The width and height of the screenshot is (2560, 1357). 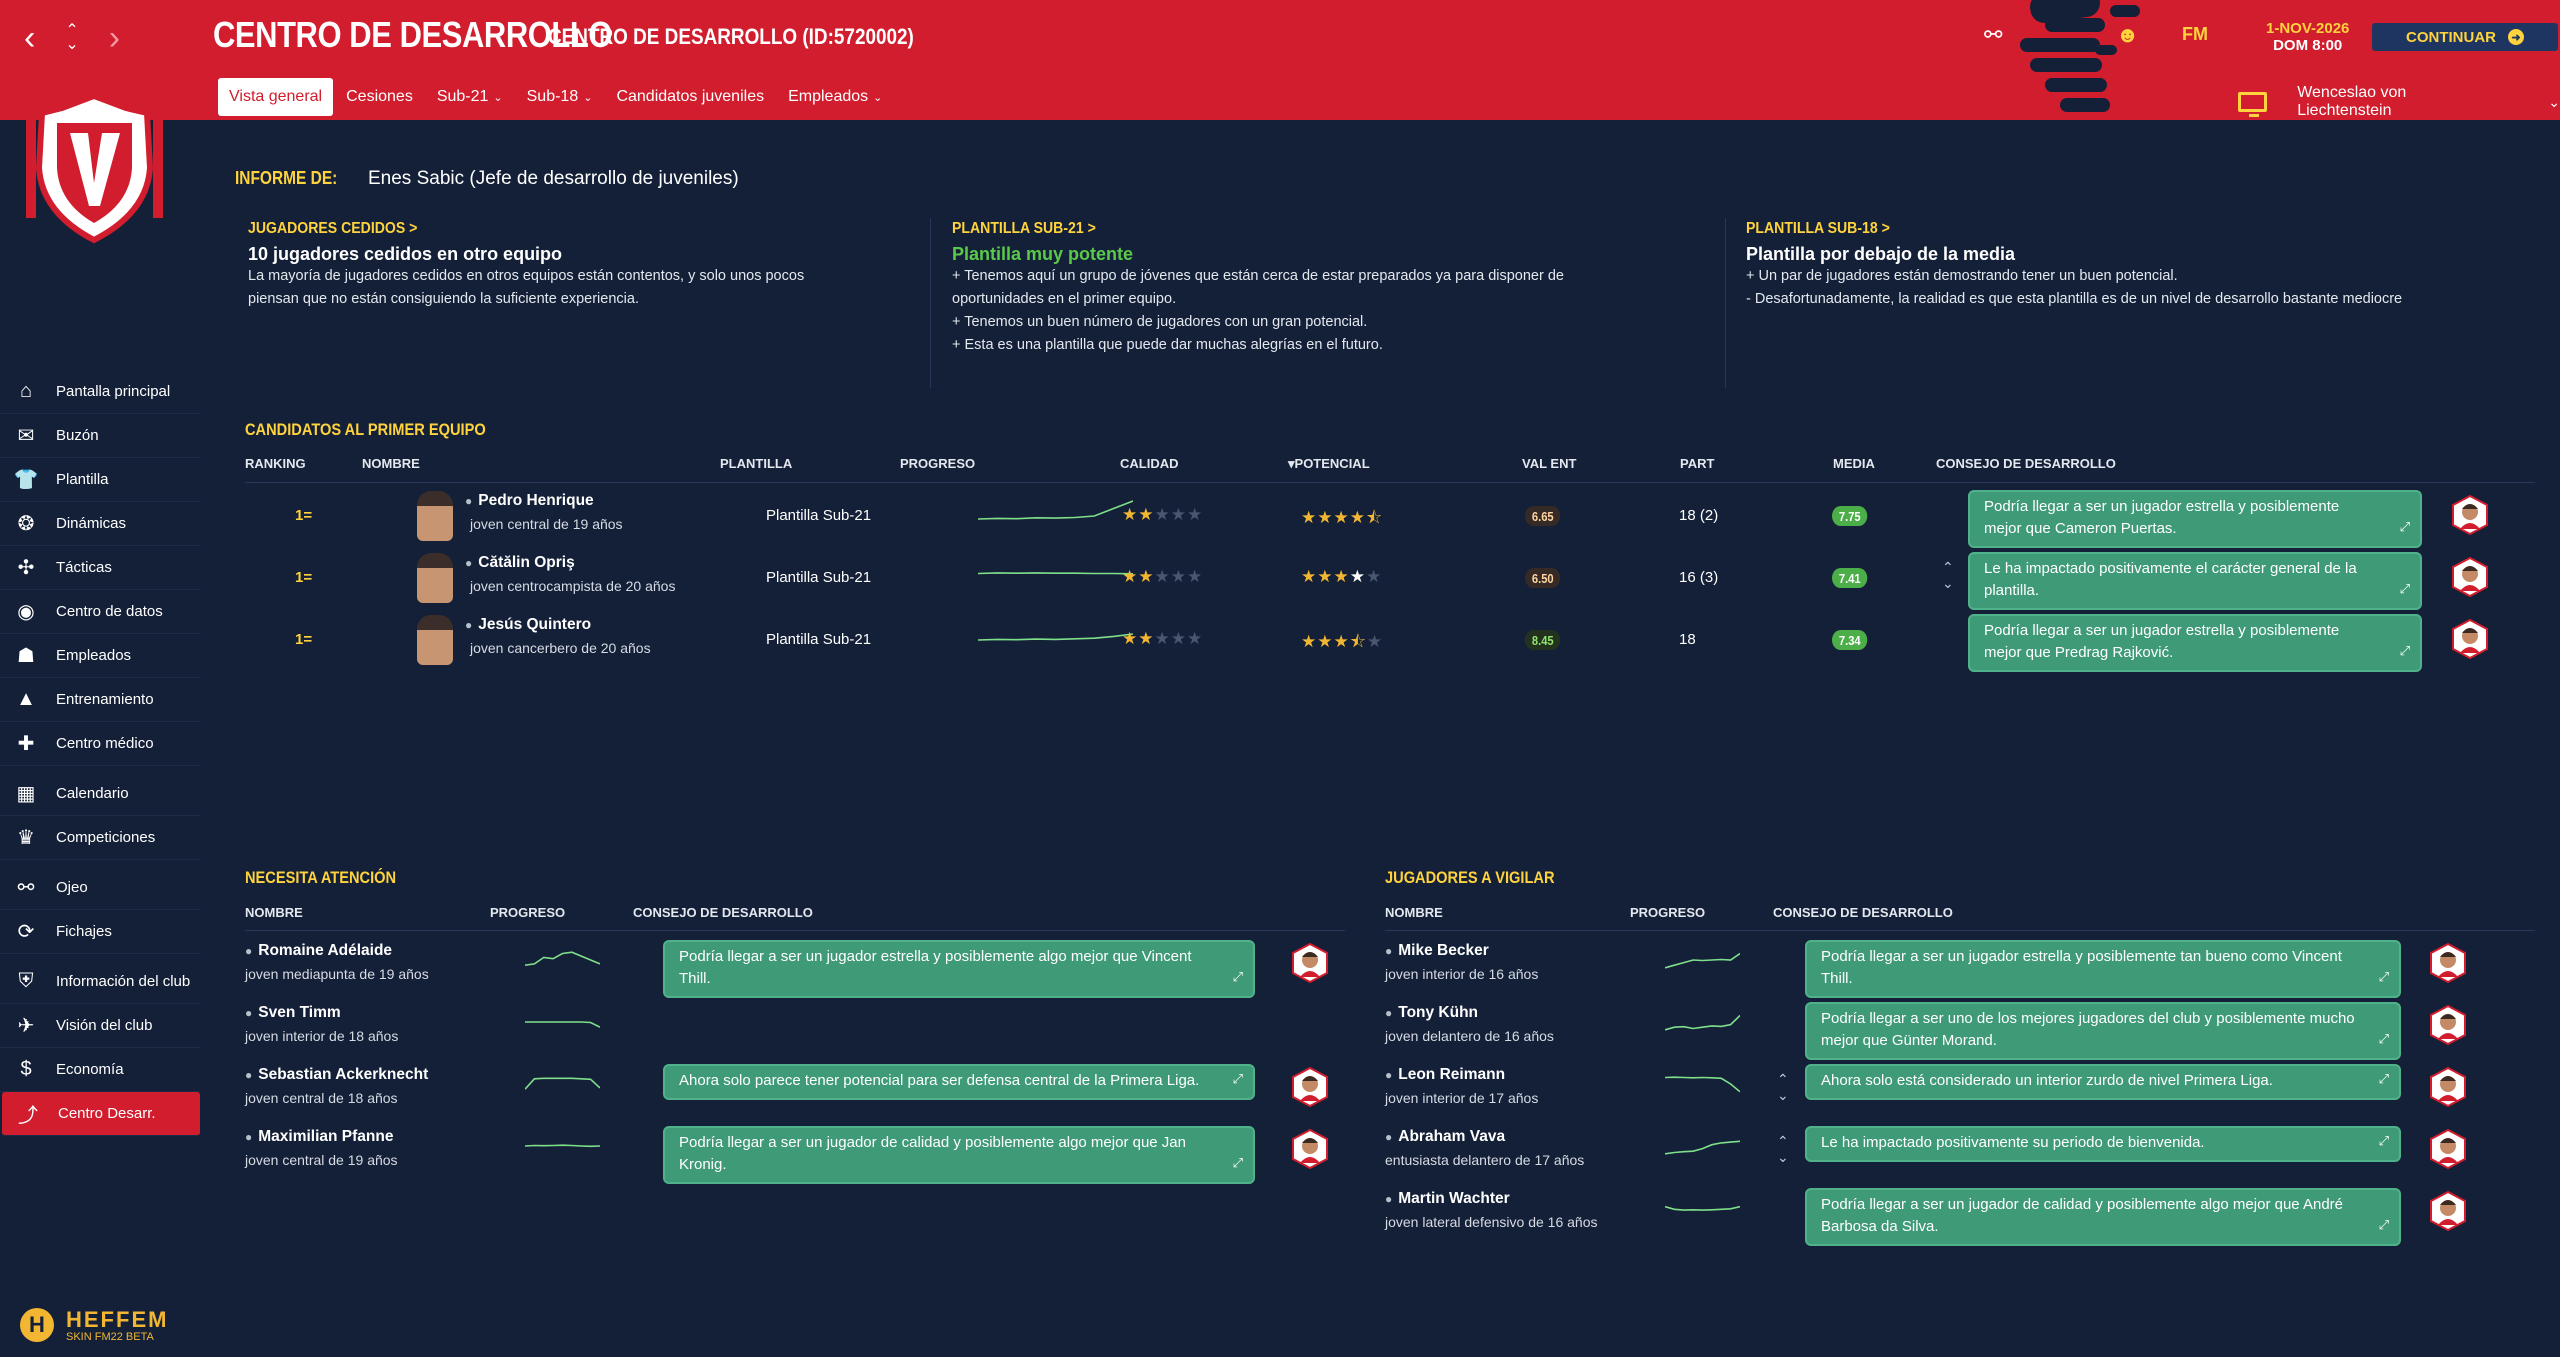 I want to click on sidebar-item-3: ❂ Dinámicas, so click(x=100, y=524).